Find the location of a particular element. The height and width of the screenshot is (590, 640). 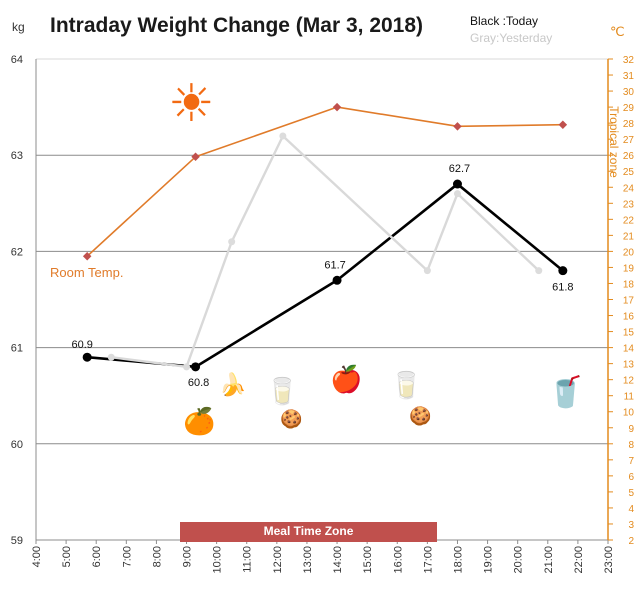

x-tick-label: 8:00 is located at coordinates (157, 556).